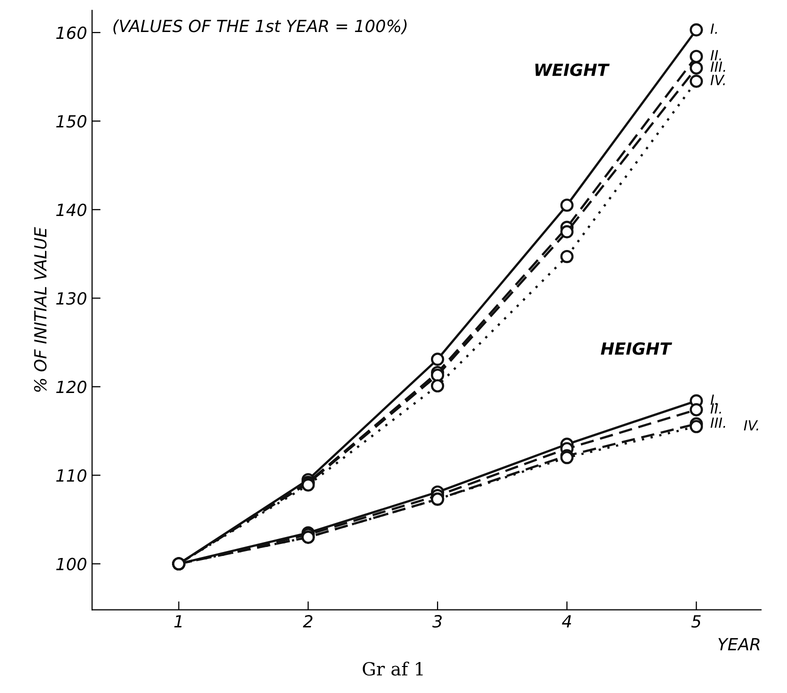 The width and height of the screenshot is (787, 693). What do you see at coordinates (751, 425) in the screenshot?
I see `text: IV.` at bounding box center [751, 425].